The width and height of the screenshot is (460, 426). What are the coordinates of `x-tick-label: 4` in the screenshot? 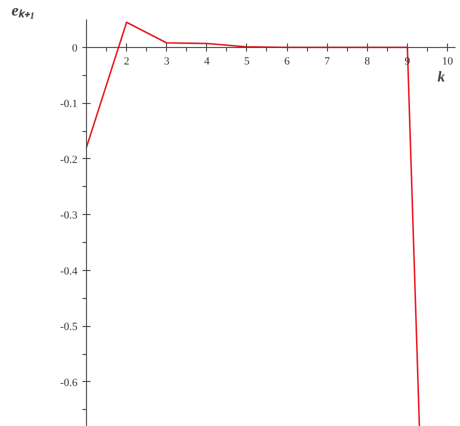 It's located at (207, 61).